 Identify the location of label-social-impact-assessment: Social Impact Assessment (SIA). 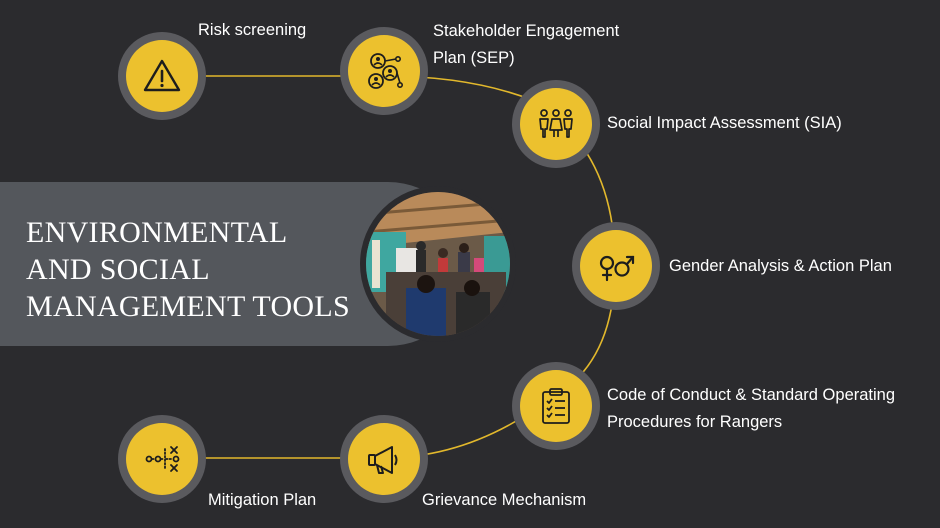
(724, 123).